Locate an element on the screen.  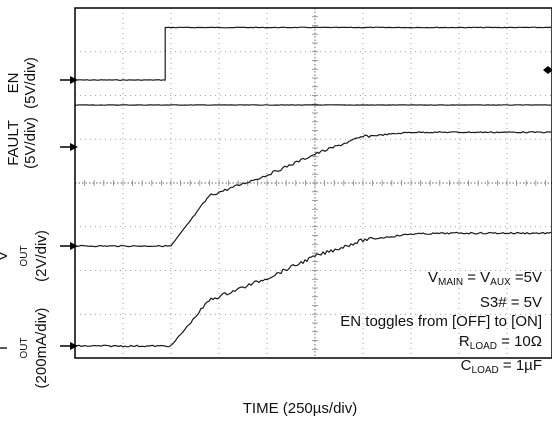
x-axis-label: TIME (250µs/div) is located at coordinates (300, 408).